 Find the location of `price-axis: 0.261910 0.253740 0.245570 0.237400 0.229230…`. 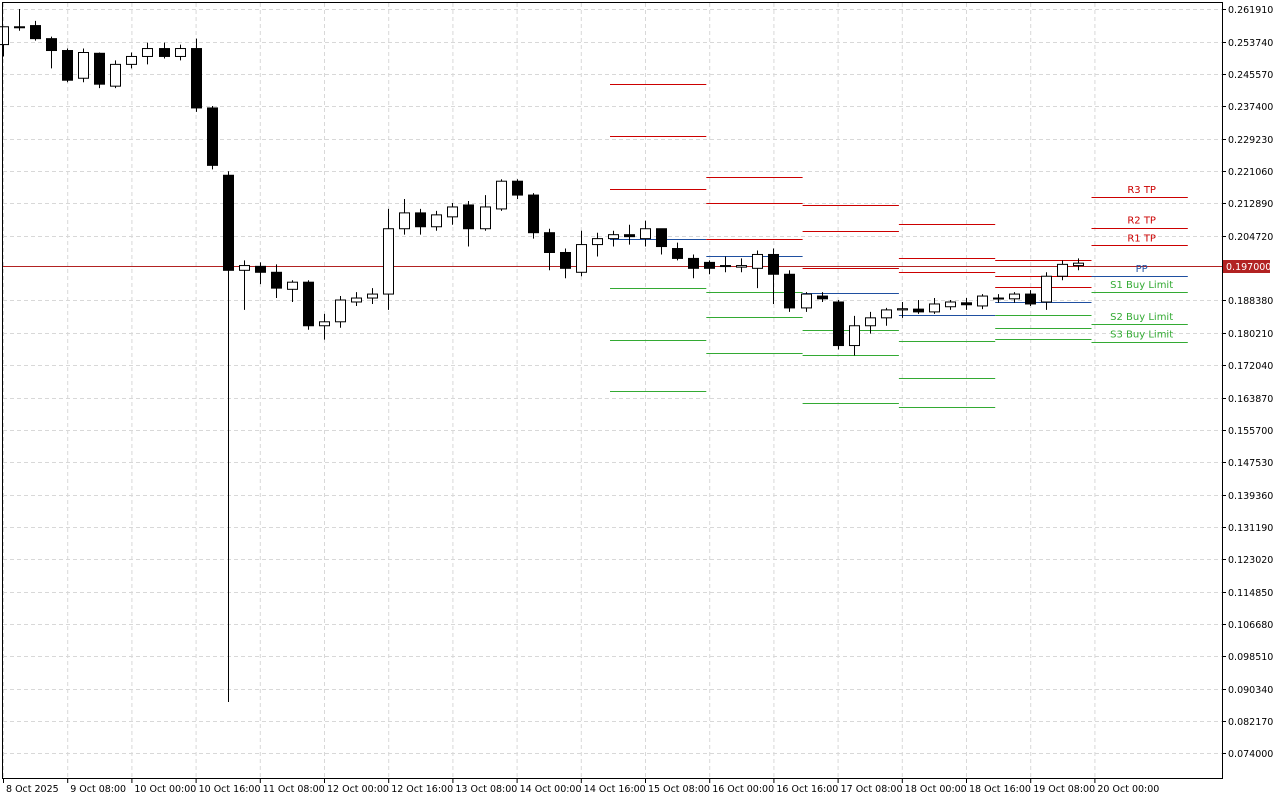

price-axis: 0.261910 0.253740 0.245570 0.237400 0.229230… is located at coordinates (1247, 382).